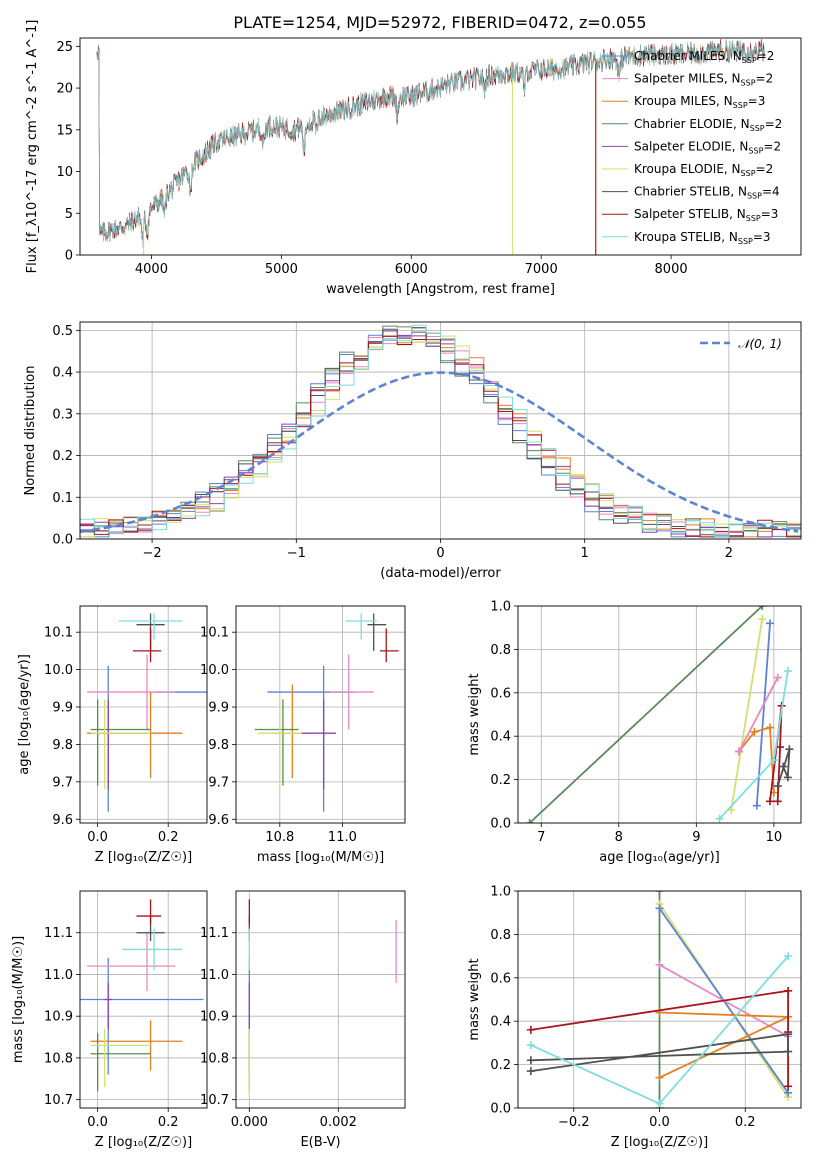 Image resolution: width=819 pixels, height=1170 pixels. What do you see at coordinates (64, 172) in the screenshot?
I see `y-tick-label: 10` at bounding box center [64, 172].